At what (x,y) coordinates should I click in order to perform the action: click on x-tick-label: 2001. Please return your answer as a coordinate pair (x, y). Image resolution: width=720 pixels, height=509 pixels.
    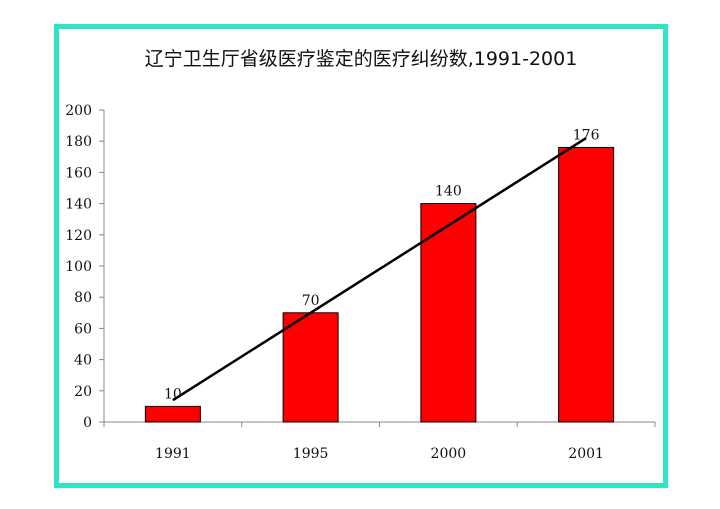
    Looking at the image, I should click on (586, 454).